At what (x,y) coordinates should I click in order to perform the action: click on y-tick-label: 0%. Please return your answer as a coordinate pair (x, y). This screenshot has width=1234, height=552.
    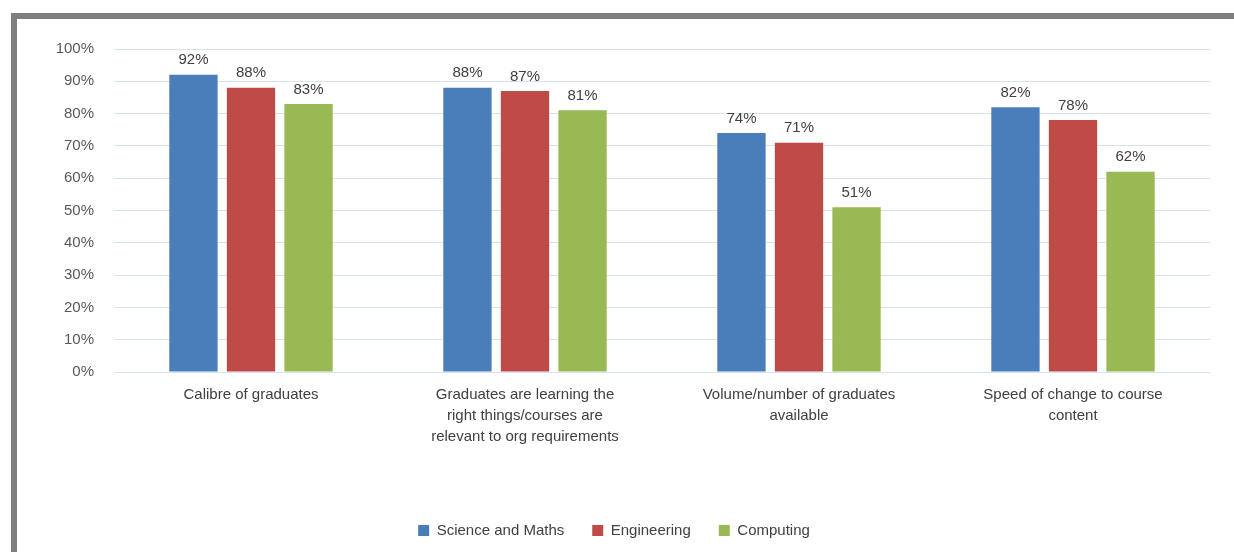
    Looking at the image, I should click on (83, 371).